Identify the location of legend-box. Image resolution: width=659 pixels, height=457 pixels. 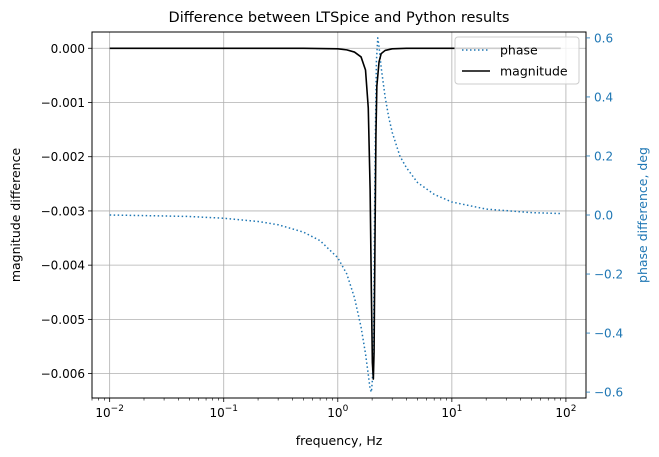
(517, 60).